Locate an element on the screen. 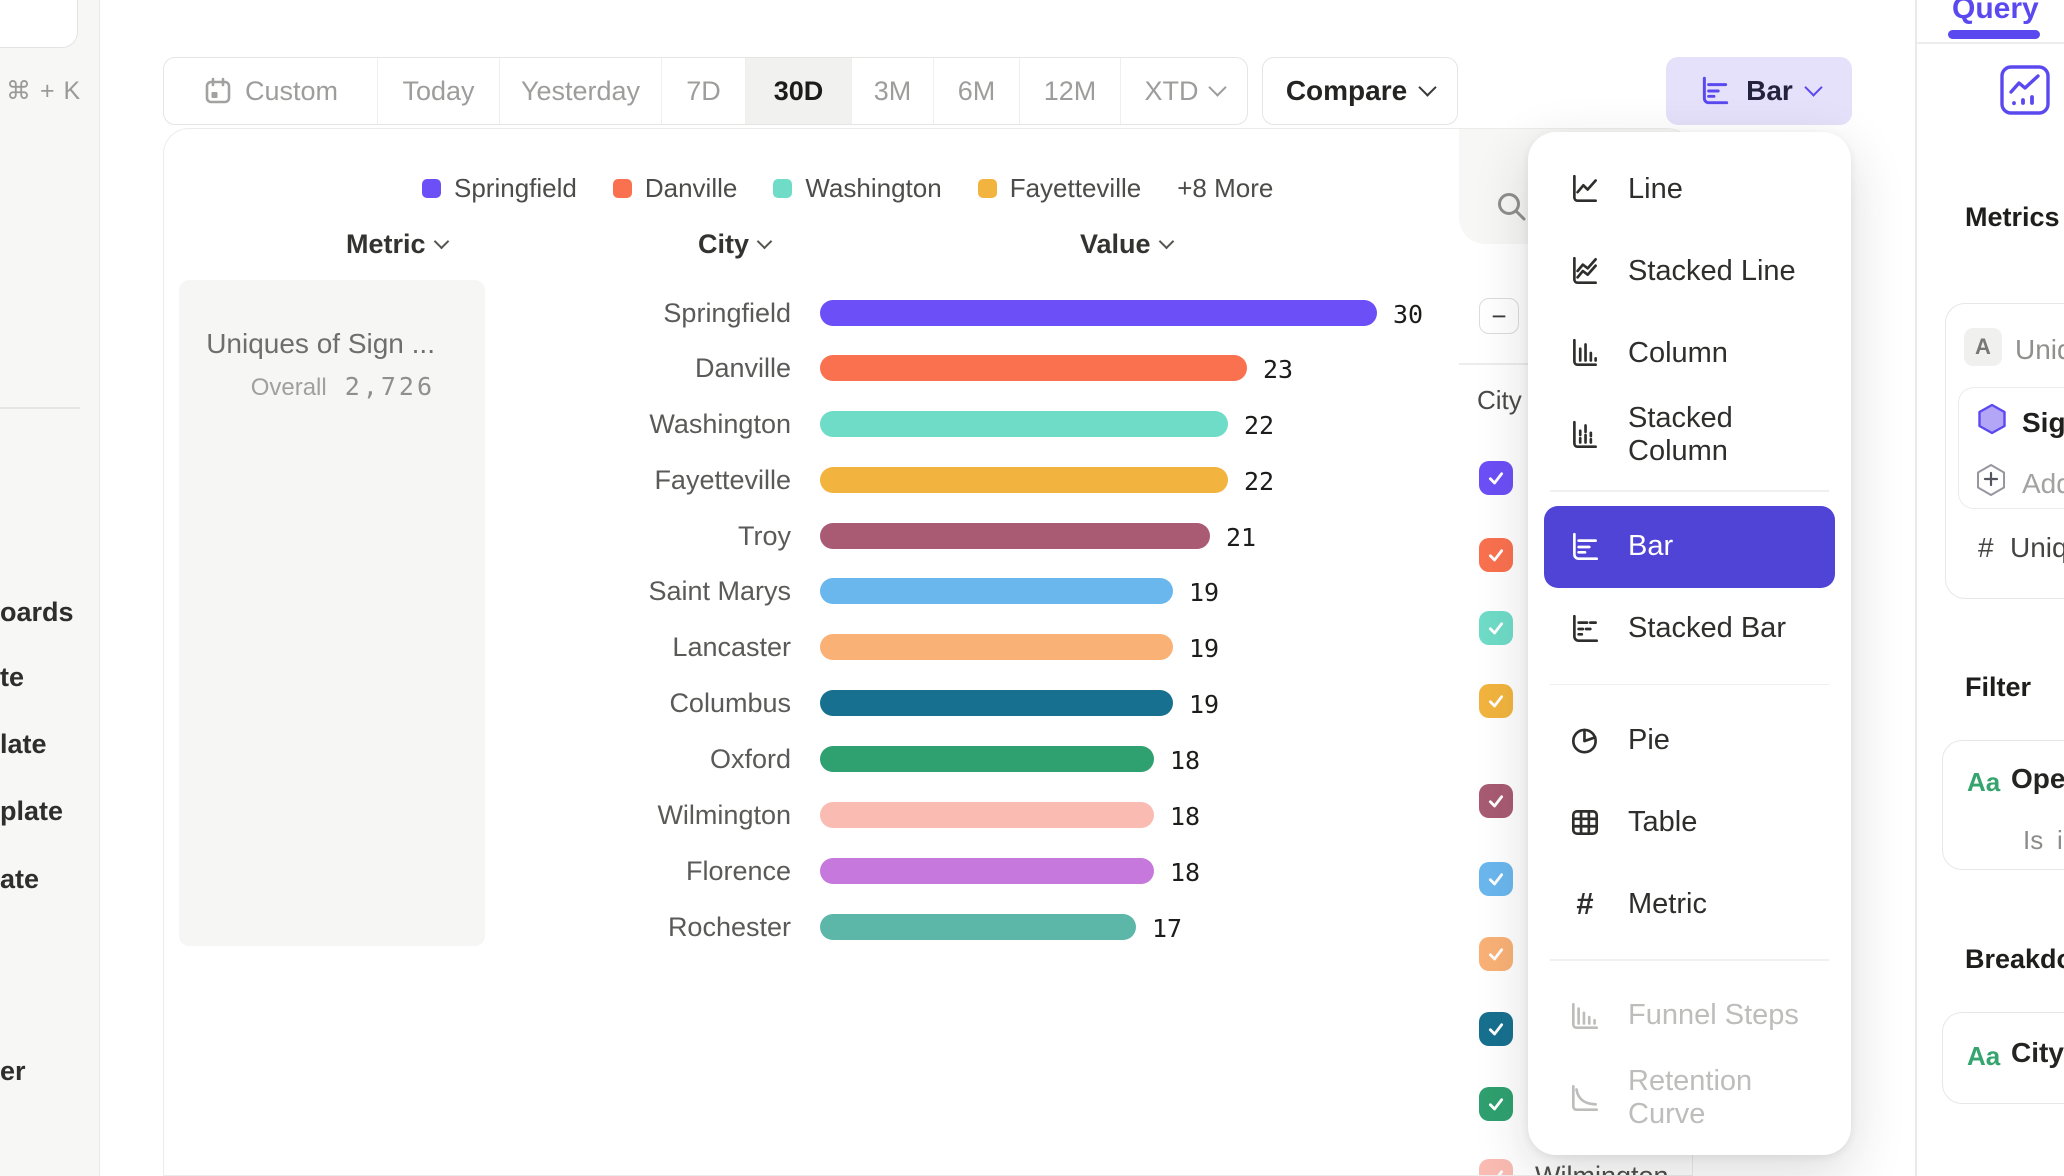 This screenshot has height=1176, width=2064. sidebar-item: ate is located at coordinates (20, 879).